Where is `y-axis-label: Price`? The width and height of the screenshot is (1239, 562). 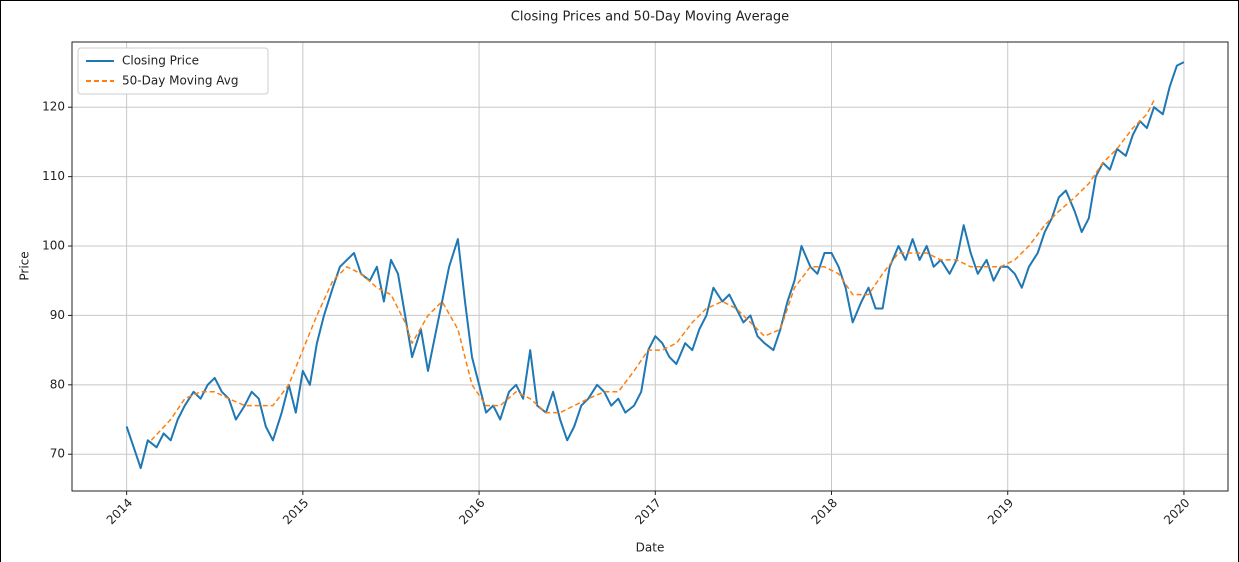 y-axis-label: Price is located at coordinates (25, 265).